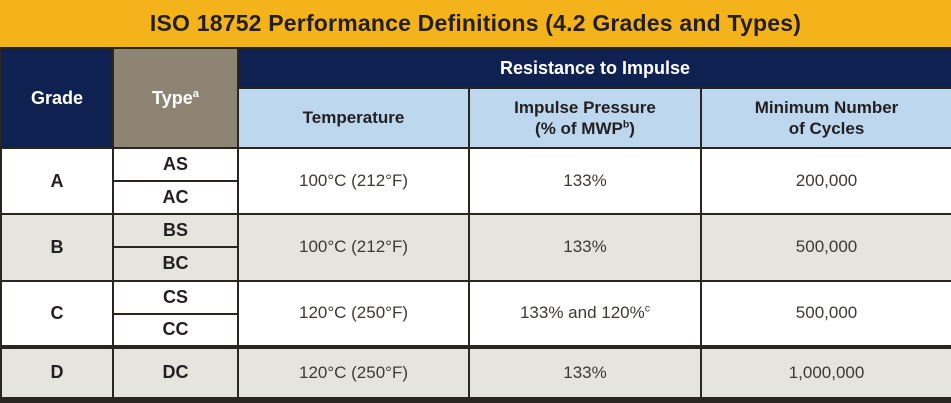  Describe the element at coordinates (825, 247) in the screenshot. I see `cell-cycles-b: 500,000` at that location.